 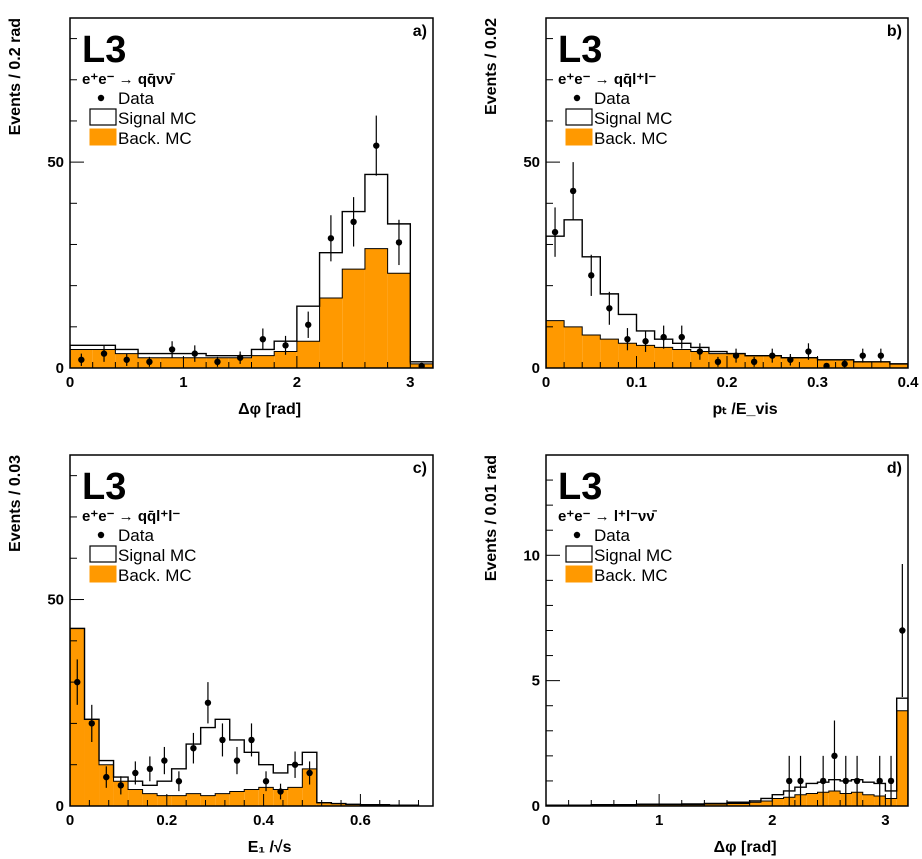 What do you see at coordinates (894, 31) in the screenshot?
I see `panel-letter: b)` at bounding box center [894, 31].